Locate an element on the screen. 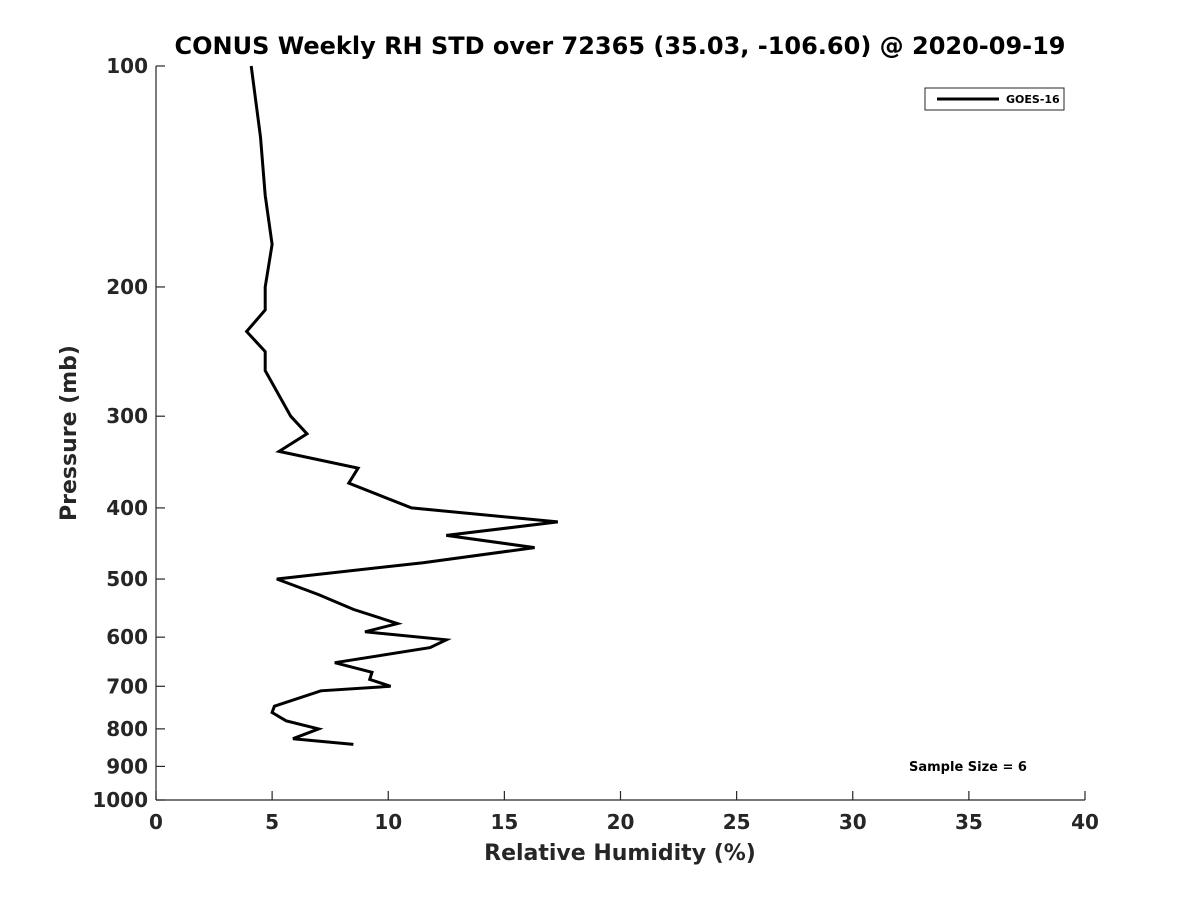  y-tick-label: 900 is located at coordinates (127, 766).